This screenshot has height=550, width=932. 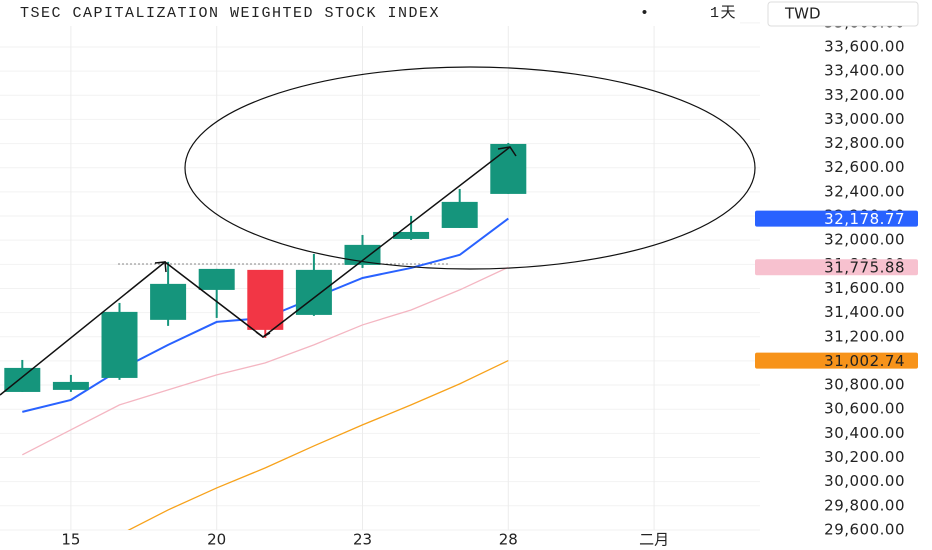 I want to click on price-badge-label: 31,002.74, so click(x=864, y=361).